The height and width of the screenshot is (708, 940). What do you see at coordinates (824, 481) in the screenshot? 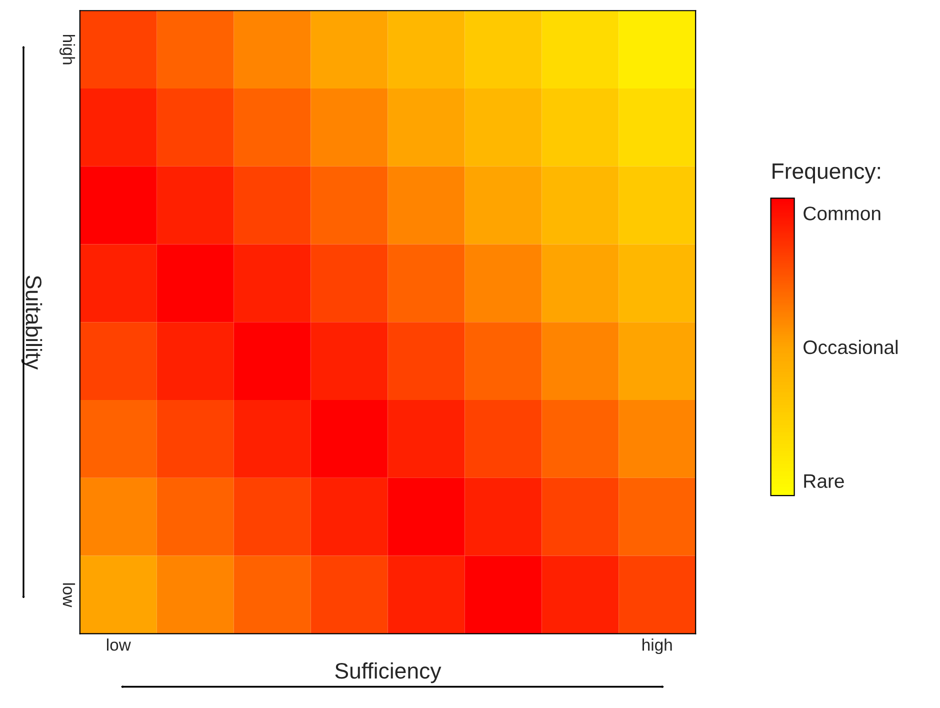
I see `color-bar-label: Rare` at bounding box center [824, 481].